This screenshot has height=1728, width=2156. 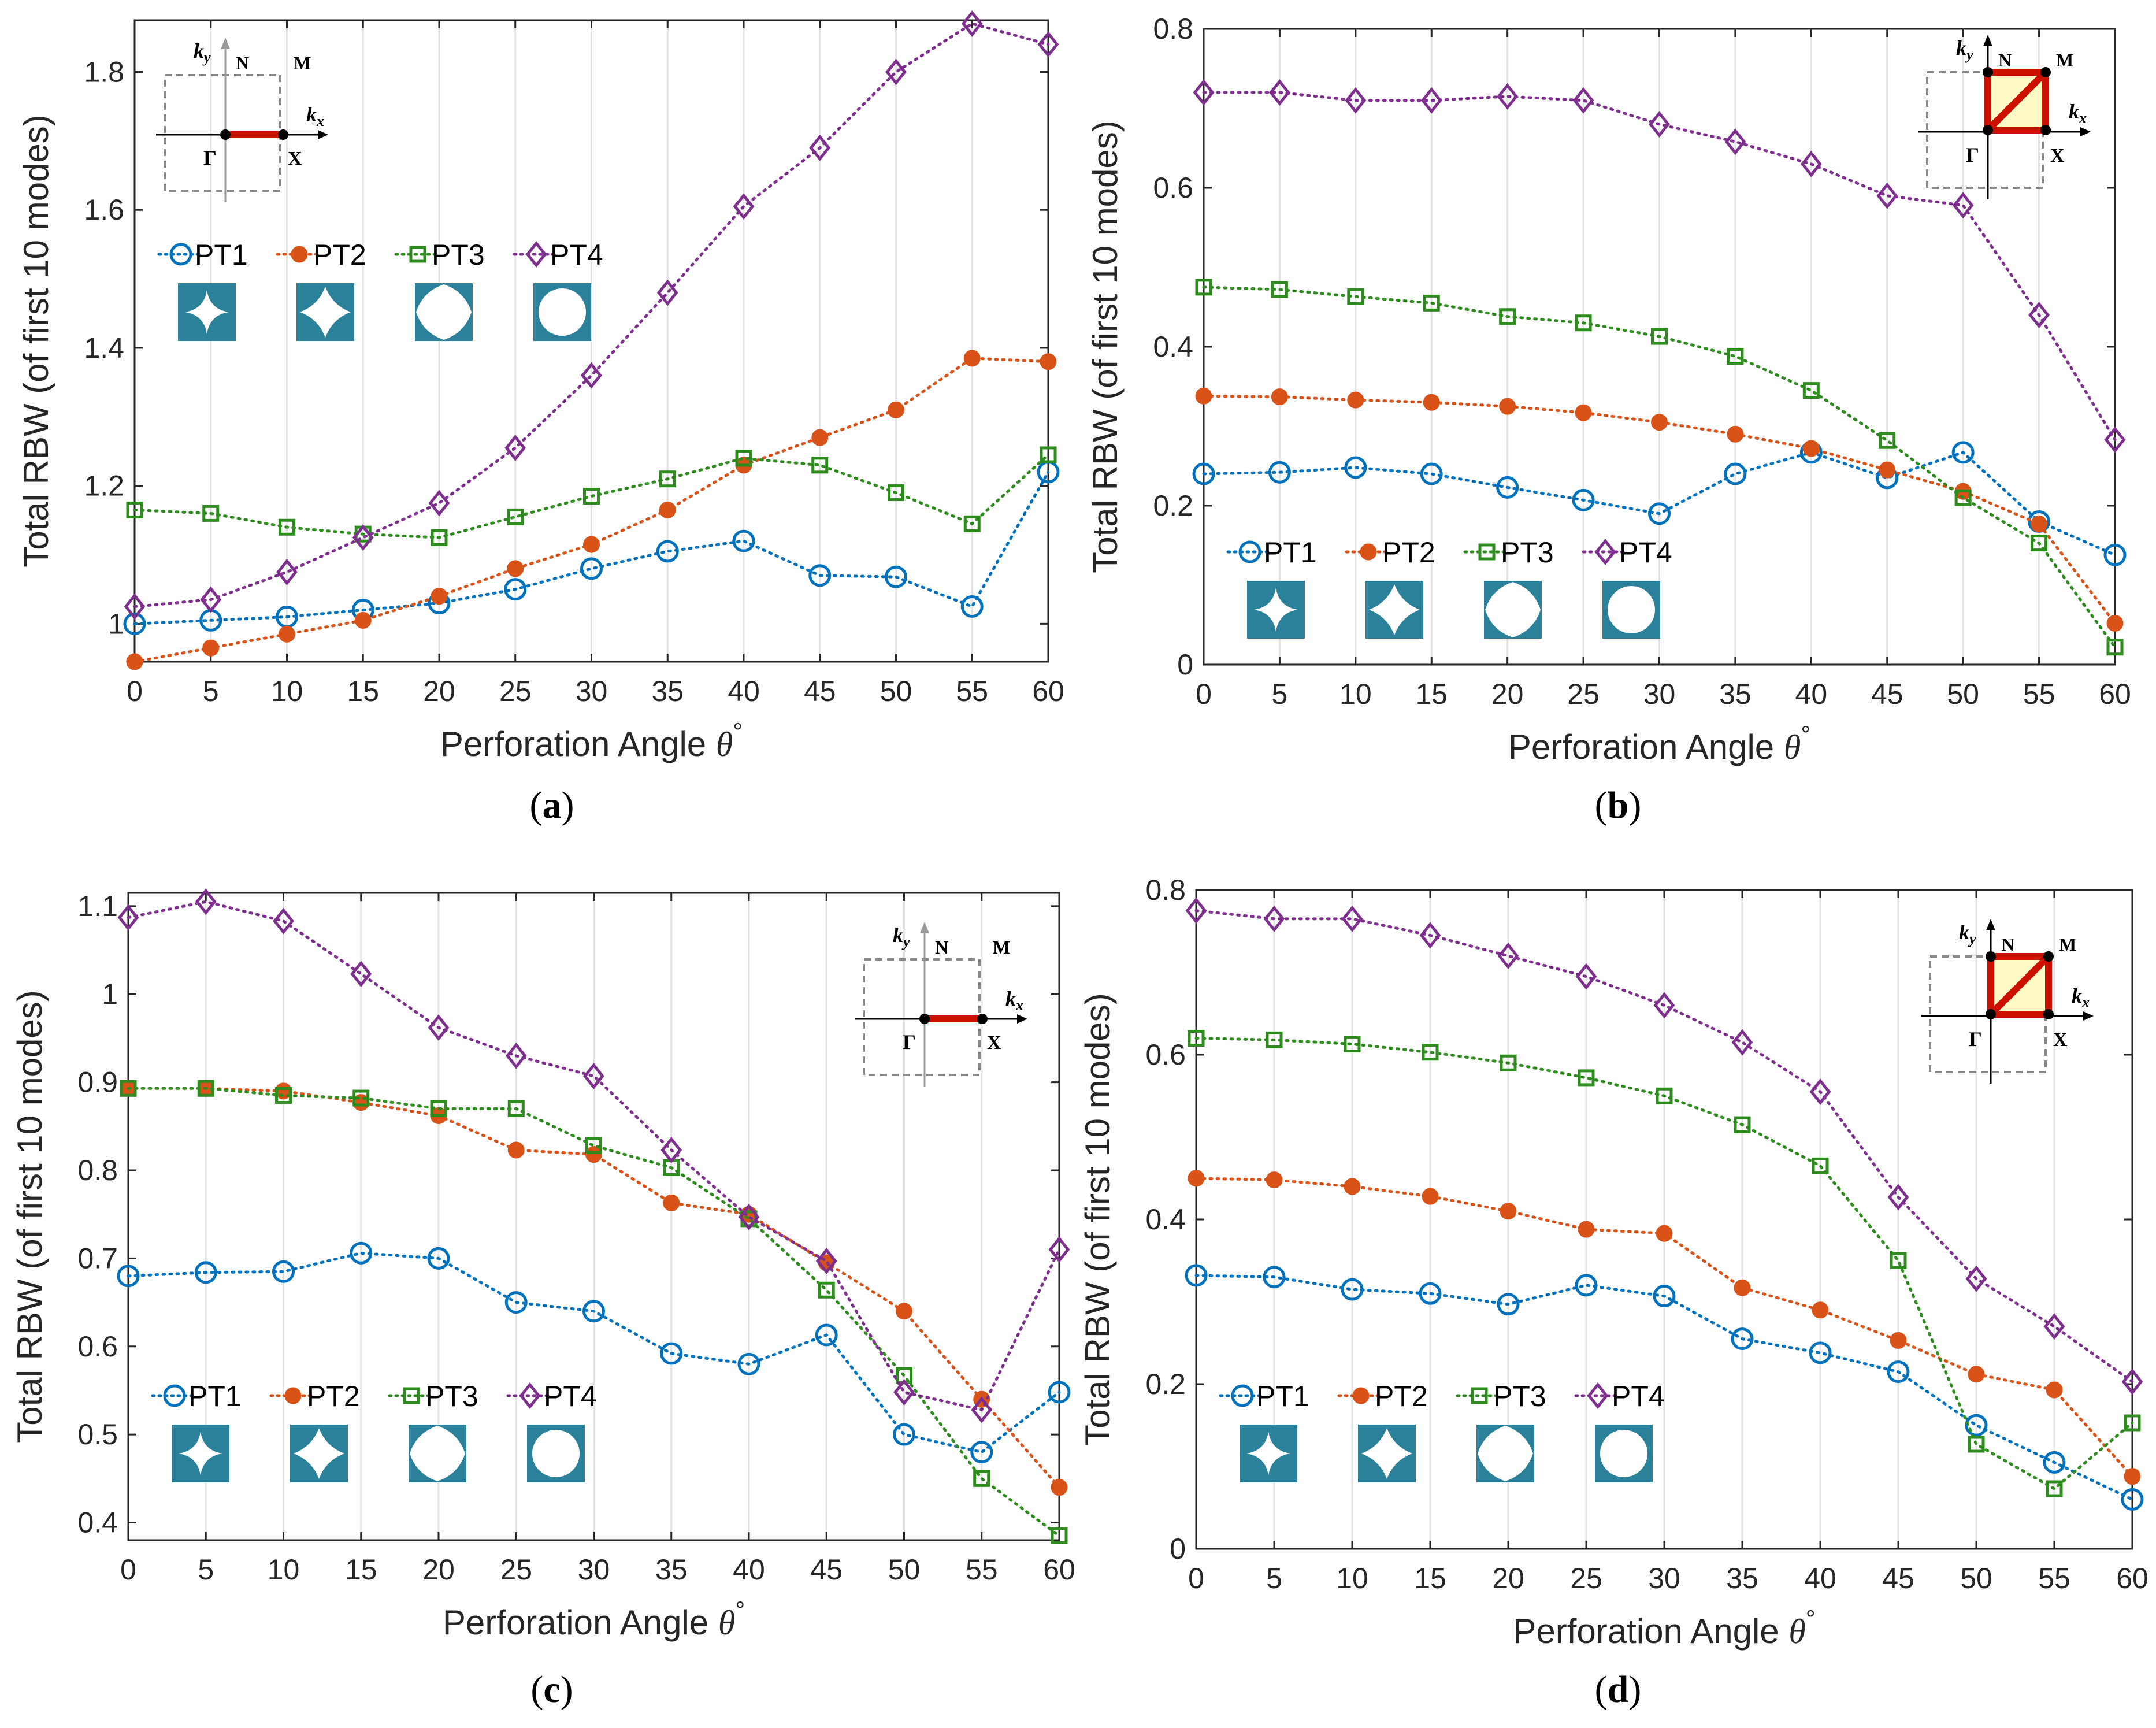 What do you see at coordinates (592, 691) in the screenshot?
I see `x-tick-label: 30` at bounding box center [592, 691].